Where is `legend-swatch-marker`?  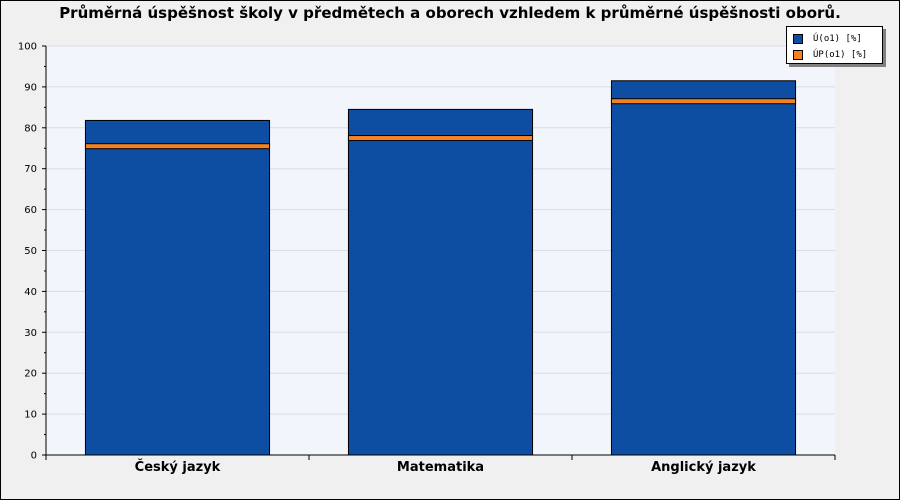 legend-swatch-marker is located at coordinates (798, 55).